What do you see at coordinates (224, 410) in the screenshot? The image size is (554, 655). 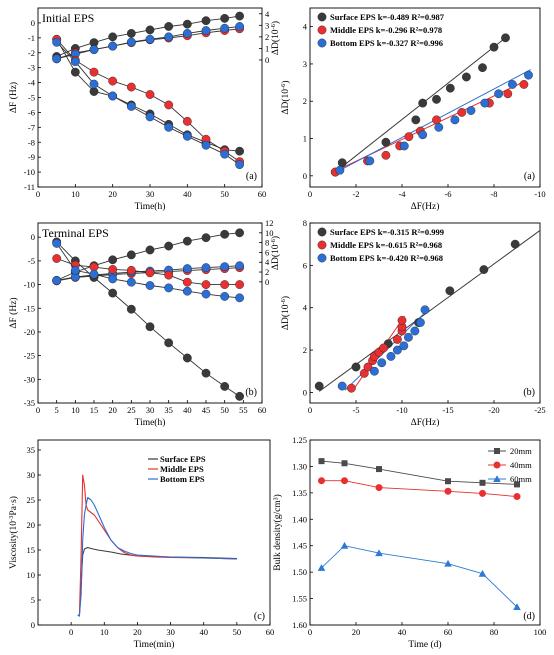 I see `x-tick-label-b1: 50` at bounding box center [224, 410].